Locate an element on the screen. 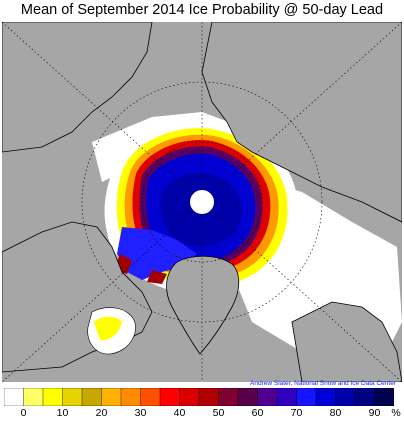 This screenshot has width=404, height=422. scandinavia-land is located at coordinates (346, 341).